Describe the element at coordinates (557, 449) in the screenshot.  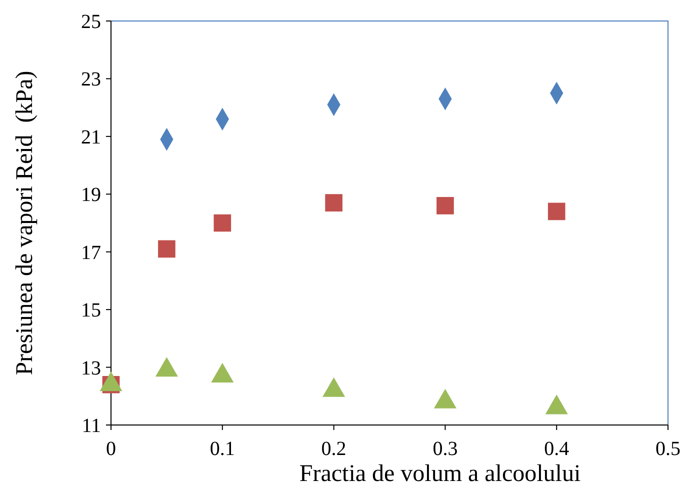
I see `x-tick-label: 0.4` at that location.